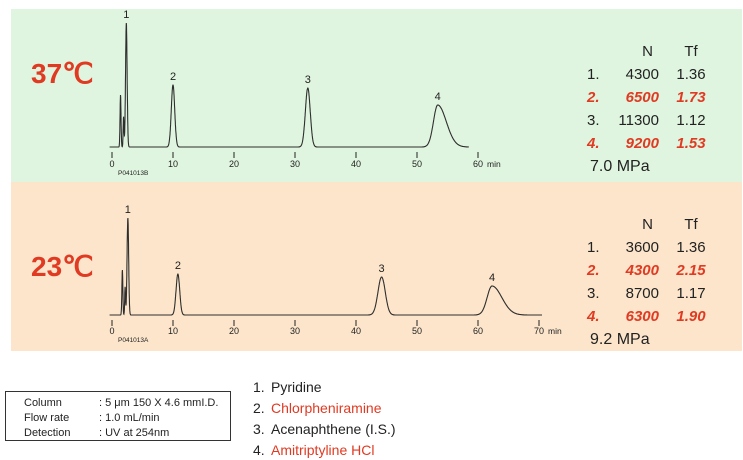 Image resolution: width=743 pixels, height=460 pixels. Describe the element at coordinates (159, 403) in the screenshot. I see `condition-value: : 5 μm 150 X 4.6 mmI.D.` at that location.